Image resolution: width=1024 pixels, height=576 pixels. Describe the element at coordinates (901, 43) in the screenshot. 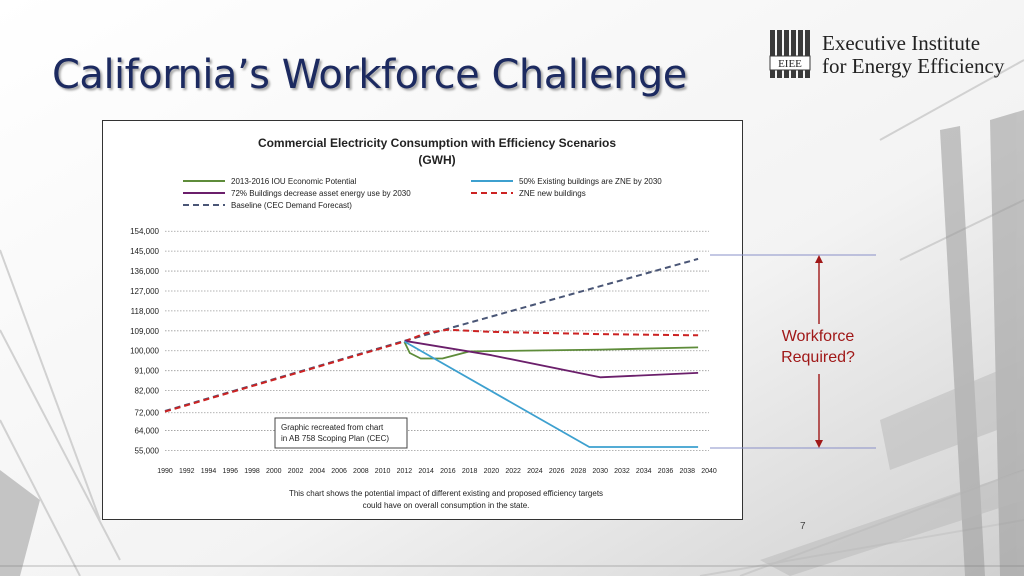

I see `logo-line-1: Executive Institute` at that location.